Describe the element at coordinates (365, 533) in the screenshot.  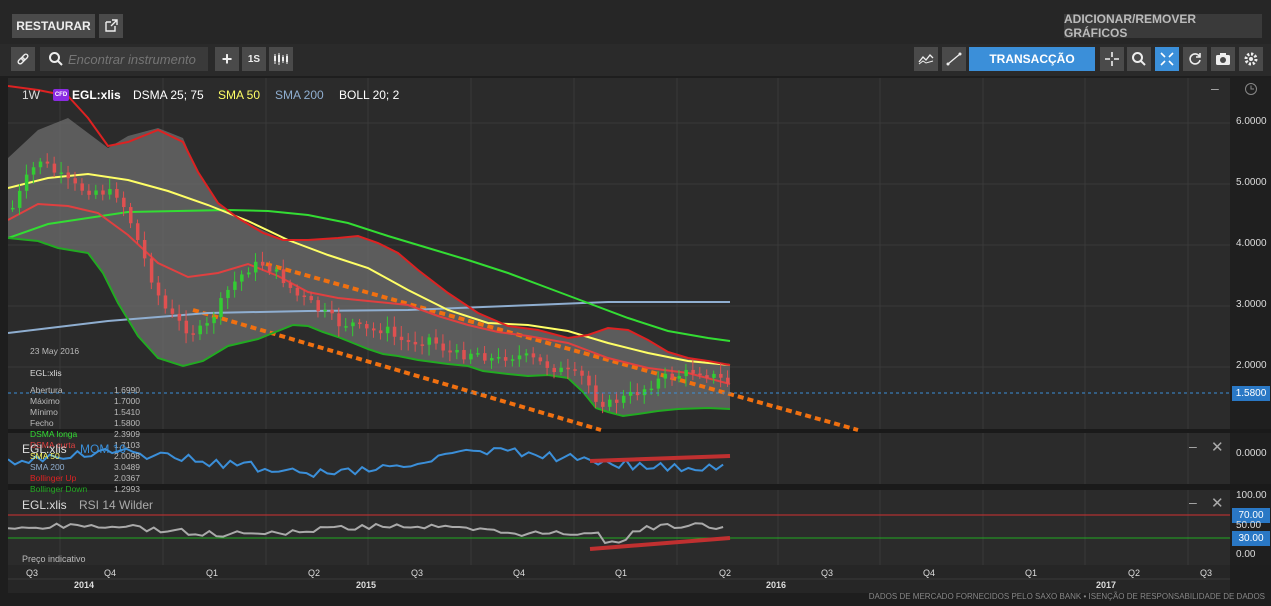
I see `rsi-line` at that location.